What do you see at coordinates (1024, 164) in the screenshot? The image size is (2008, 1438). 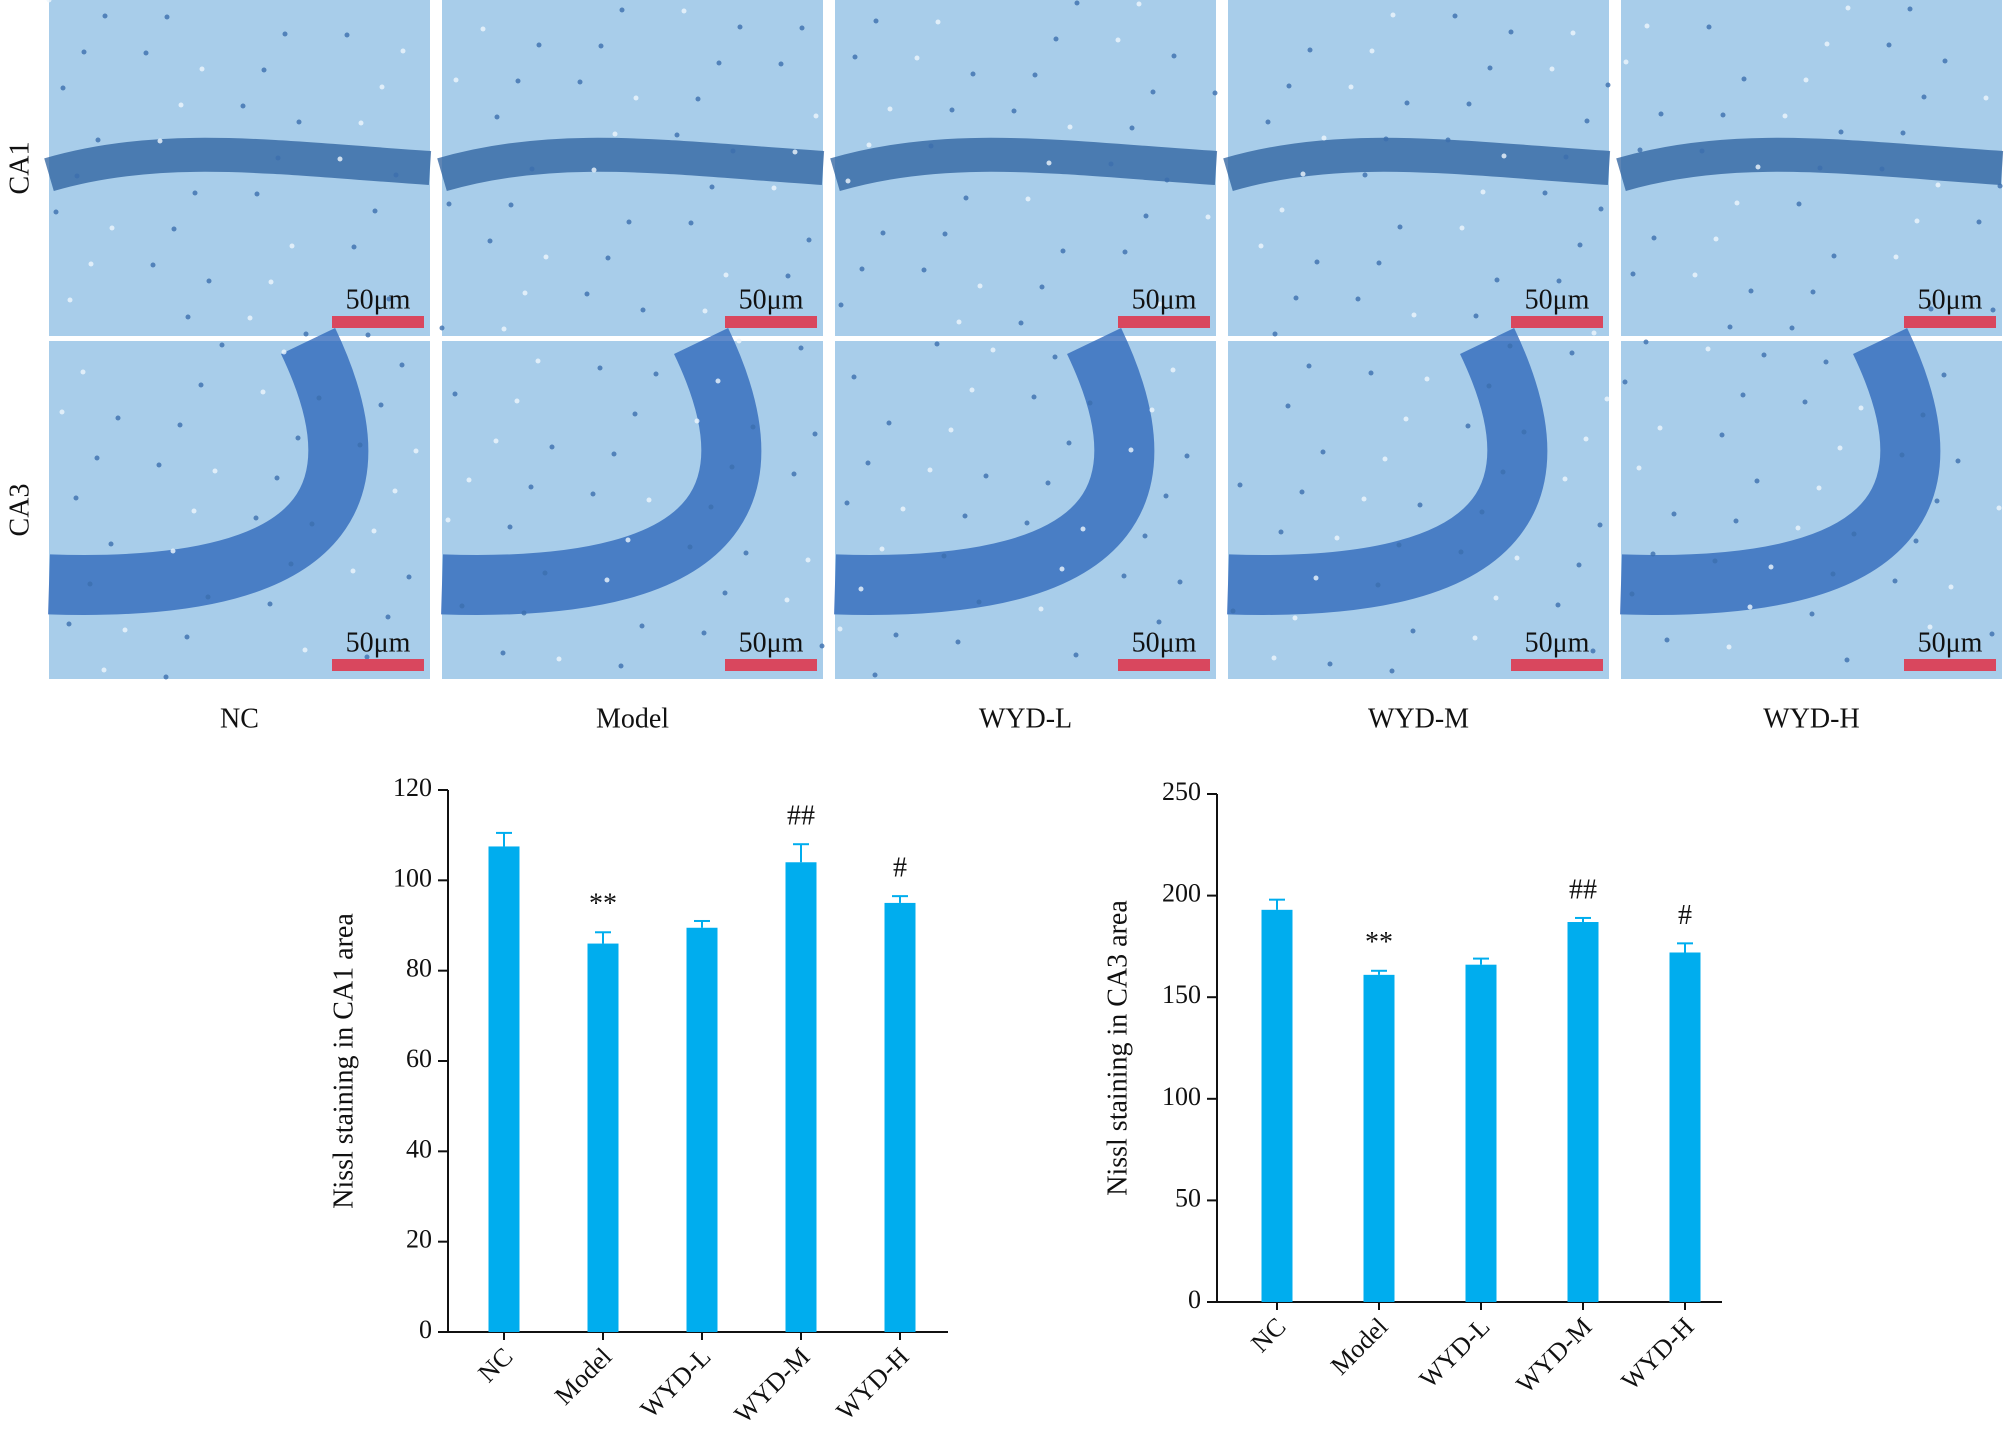 I see `cell-layer` at bounding box center [1024, 164].